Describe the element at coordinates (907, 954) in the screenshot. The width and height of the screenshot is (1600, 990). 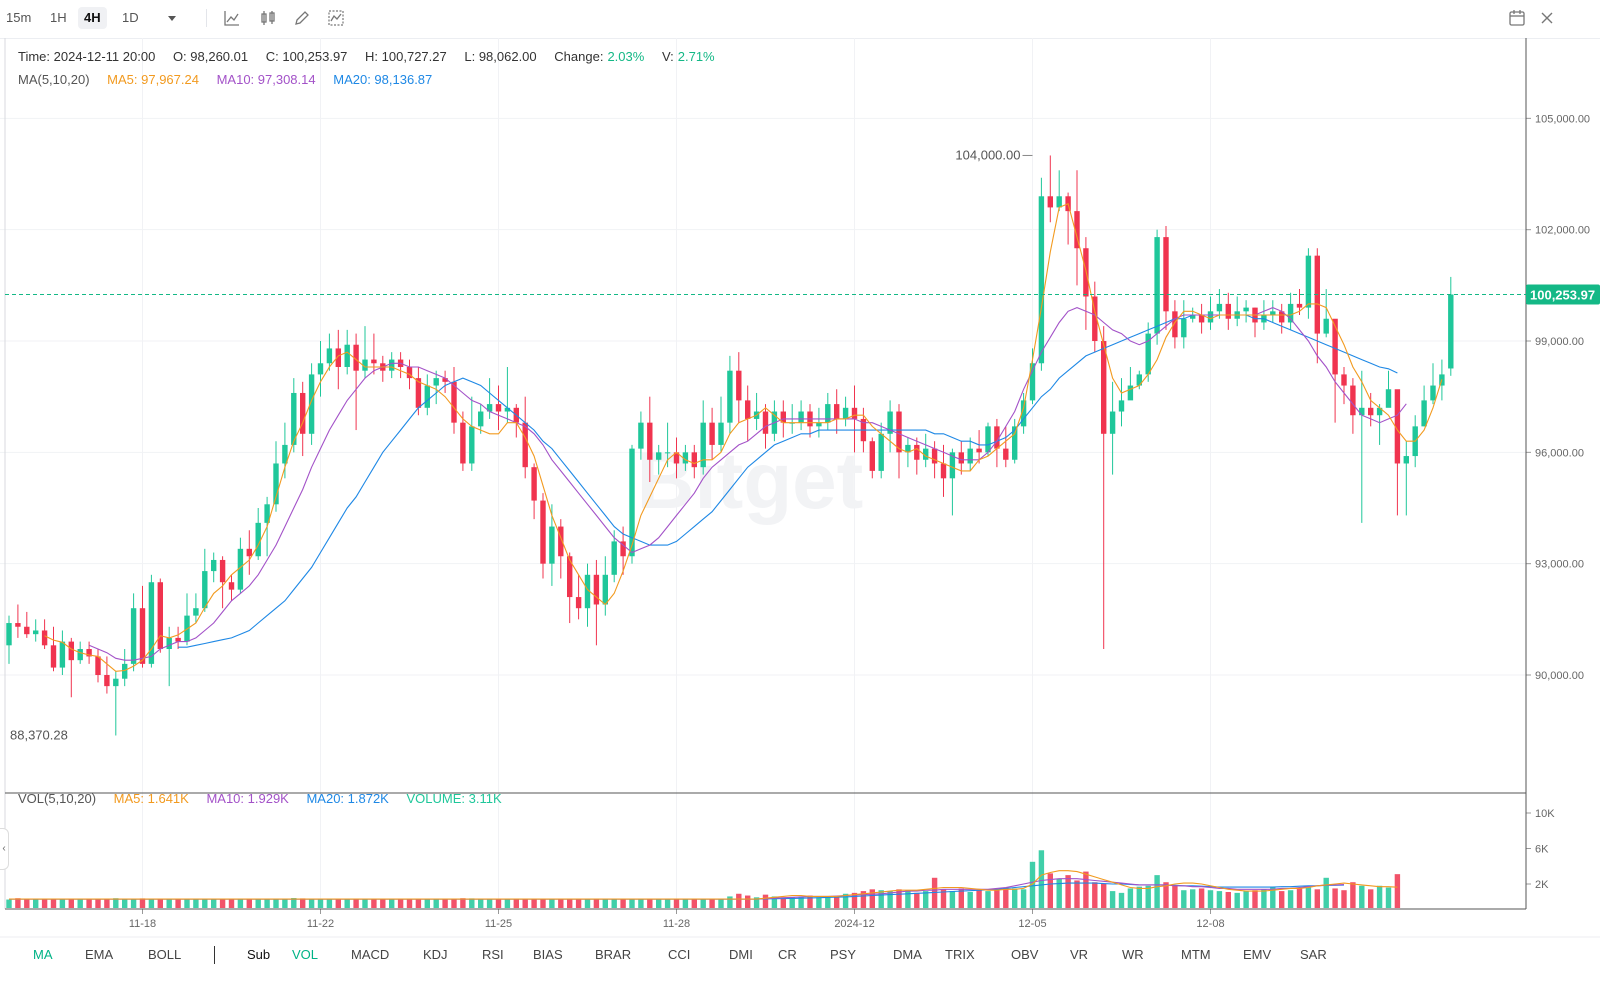
I see `indicator-dma: DMA` at that location.